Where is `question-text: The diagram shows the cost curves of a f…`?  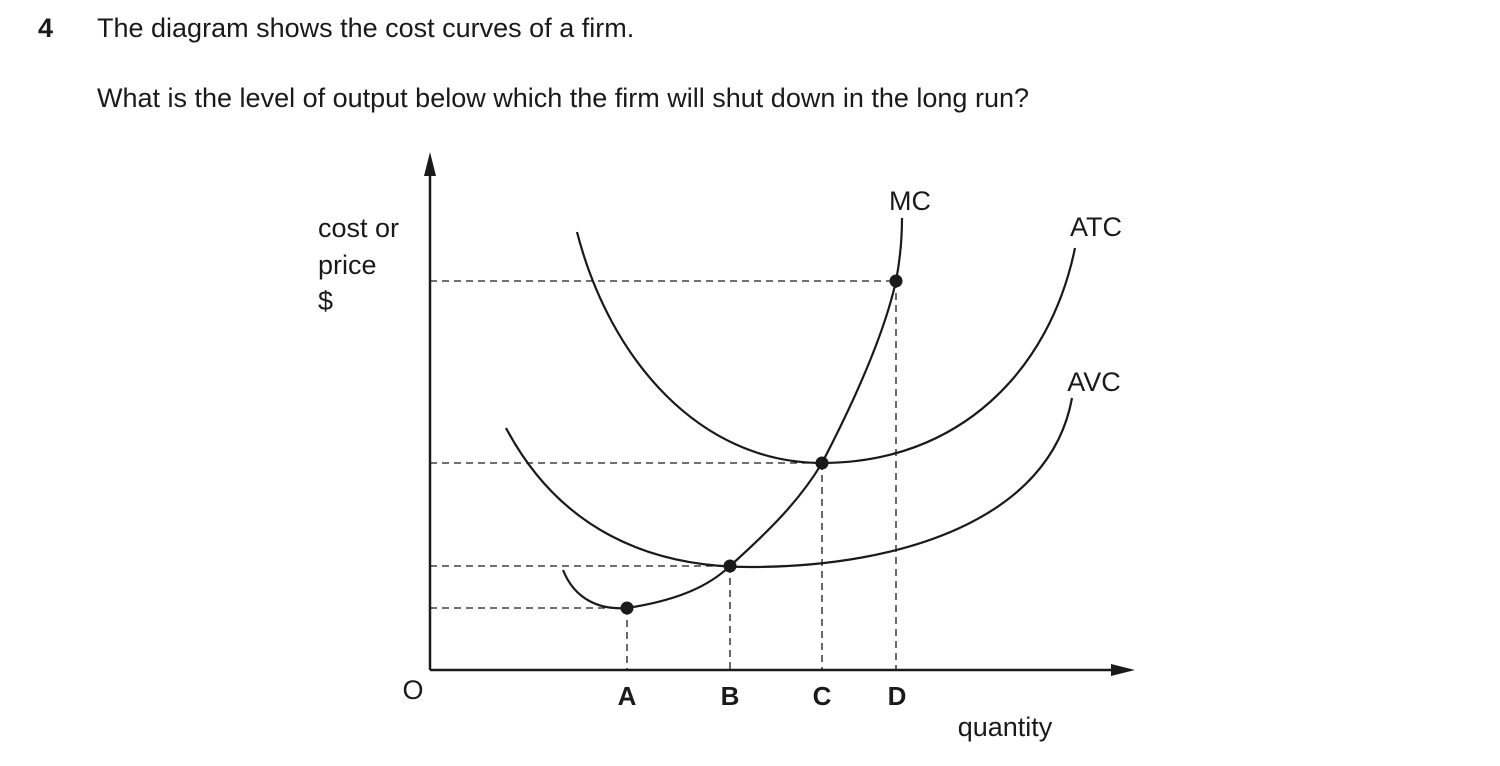
question-text: The diagram shows the cost curves of a f… is located at coordinates (365, 28).